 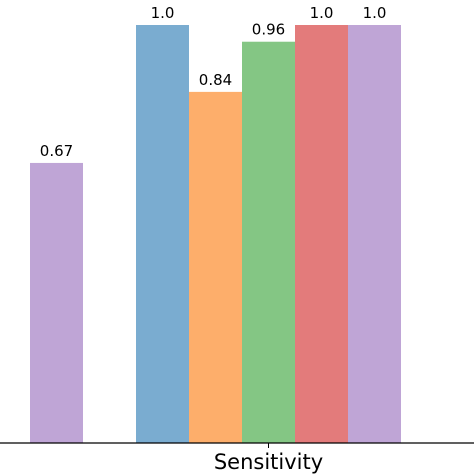 What do you see at coordinates (375, 13) in the screenshot?
I see `bar-value-label-series-4-cat-1: 1.0` at bounding box center [375, 13].